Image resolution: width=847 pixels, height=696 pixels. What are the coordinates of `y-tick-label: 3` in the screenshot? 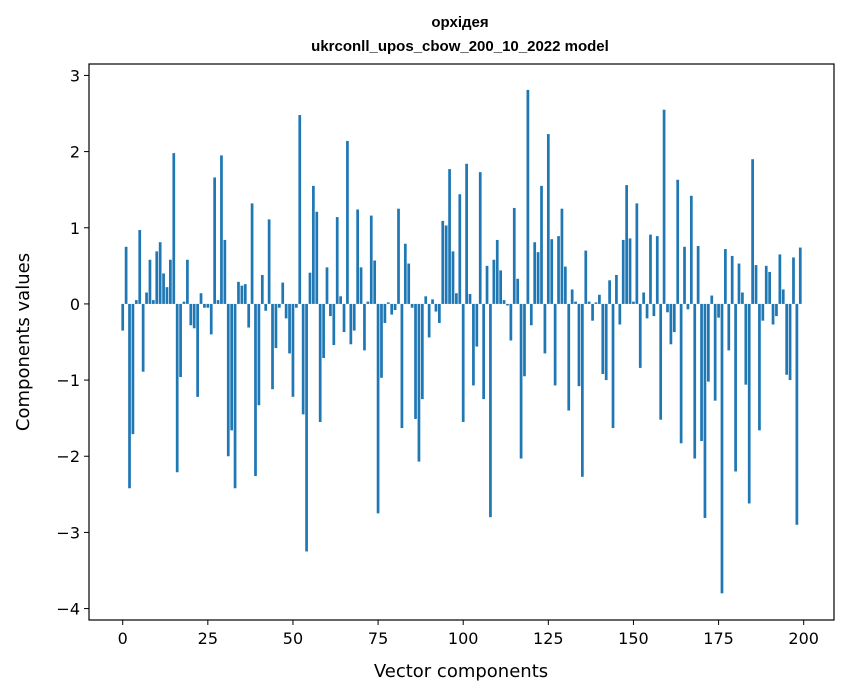 It's located at (75, 75).